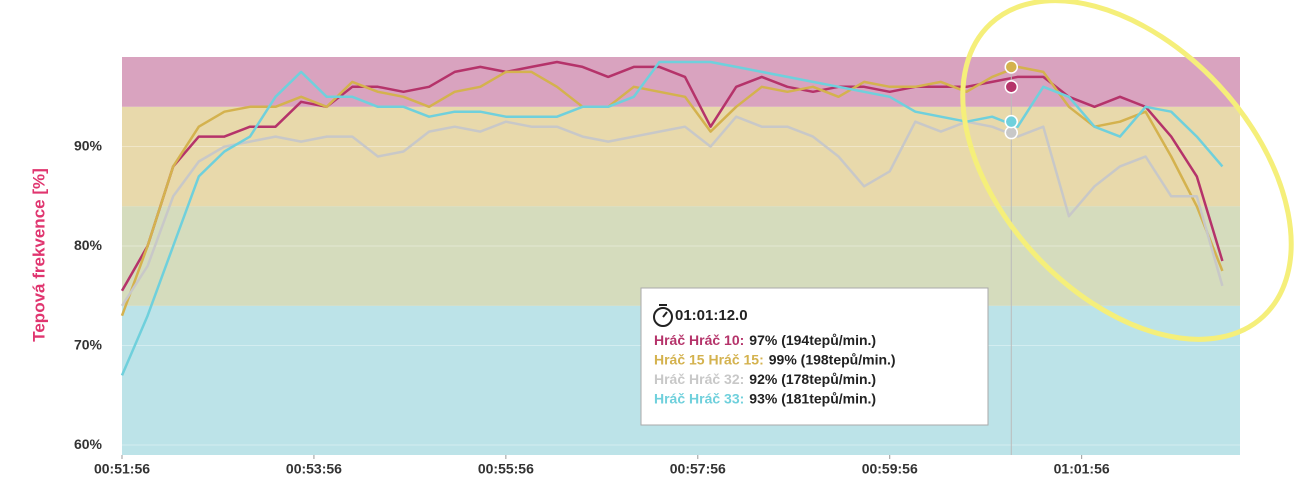 This screenshot has height=484, width=1295. Describe the element at coordinates (314, 469) in the screenshot. I see `x-tick-label: 00:53:56` at that location.